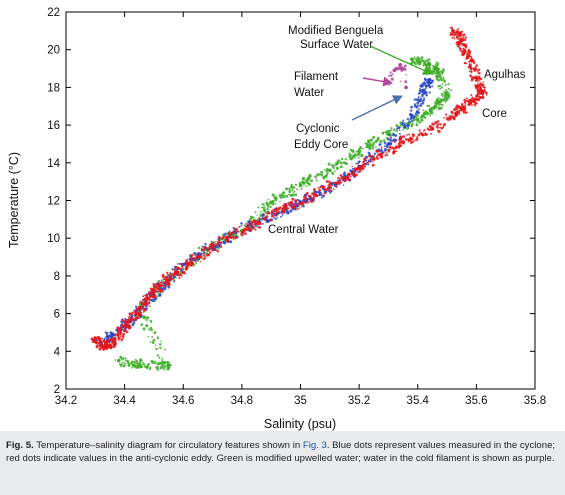  Describe the element at coordinates (57, 315) in the screenshot. I see `y-tick-label: 6` at that location.